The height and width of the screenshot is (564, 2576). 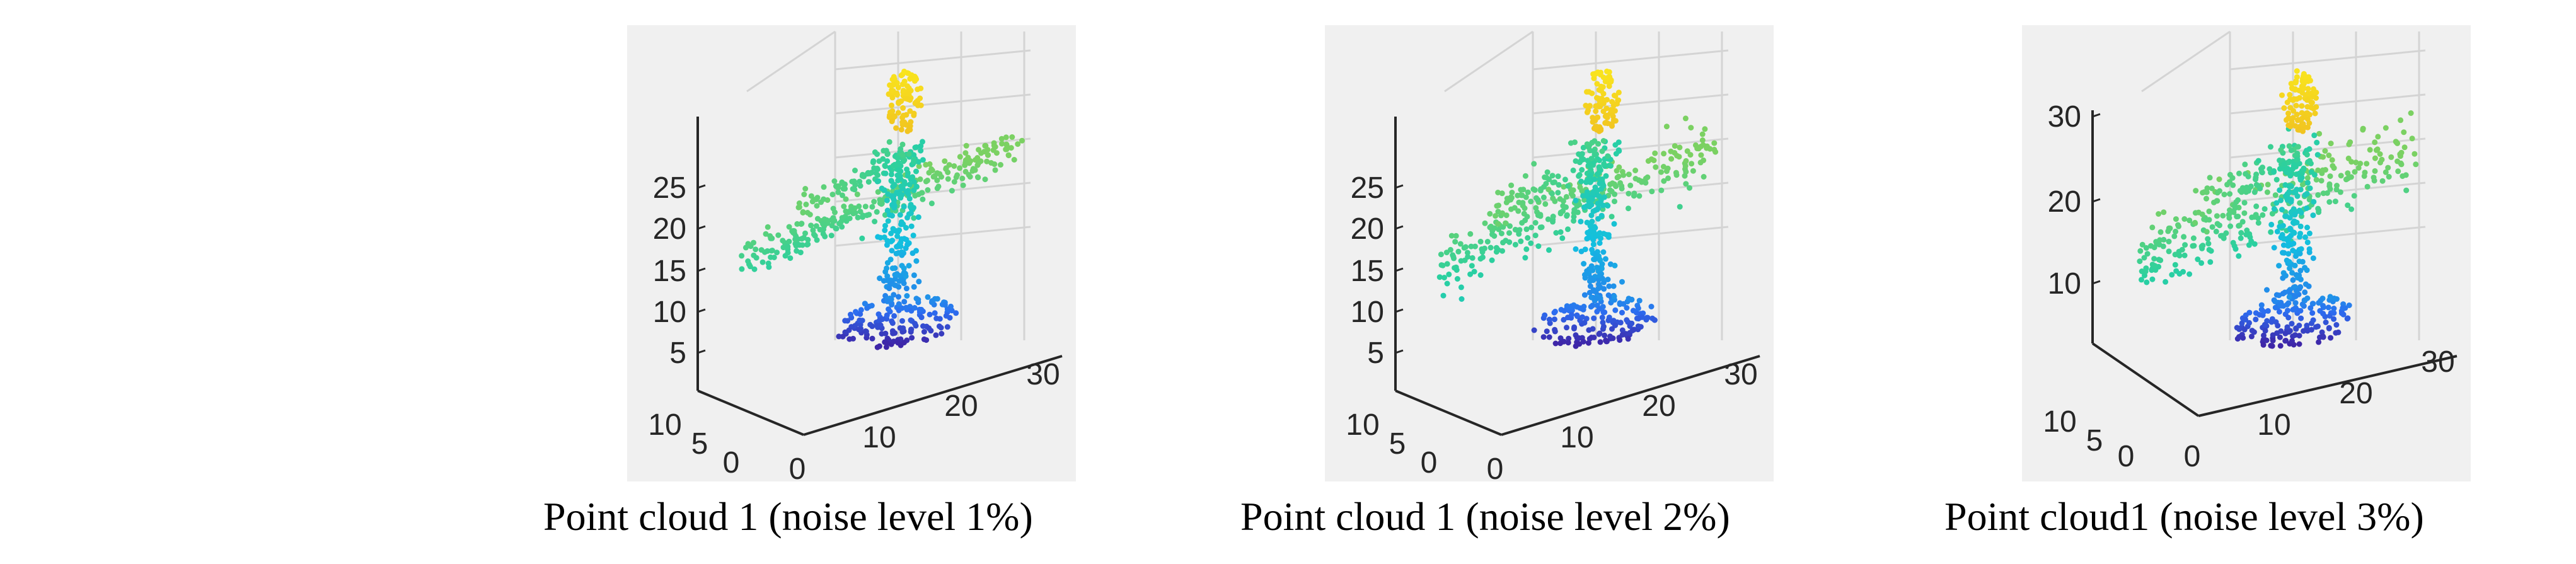 I want to click on z-tick-label: 10, so click(x=1367, y=312).